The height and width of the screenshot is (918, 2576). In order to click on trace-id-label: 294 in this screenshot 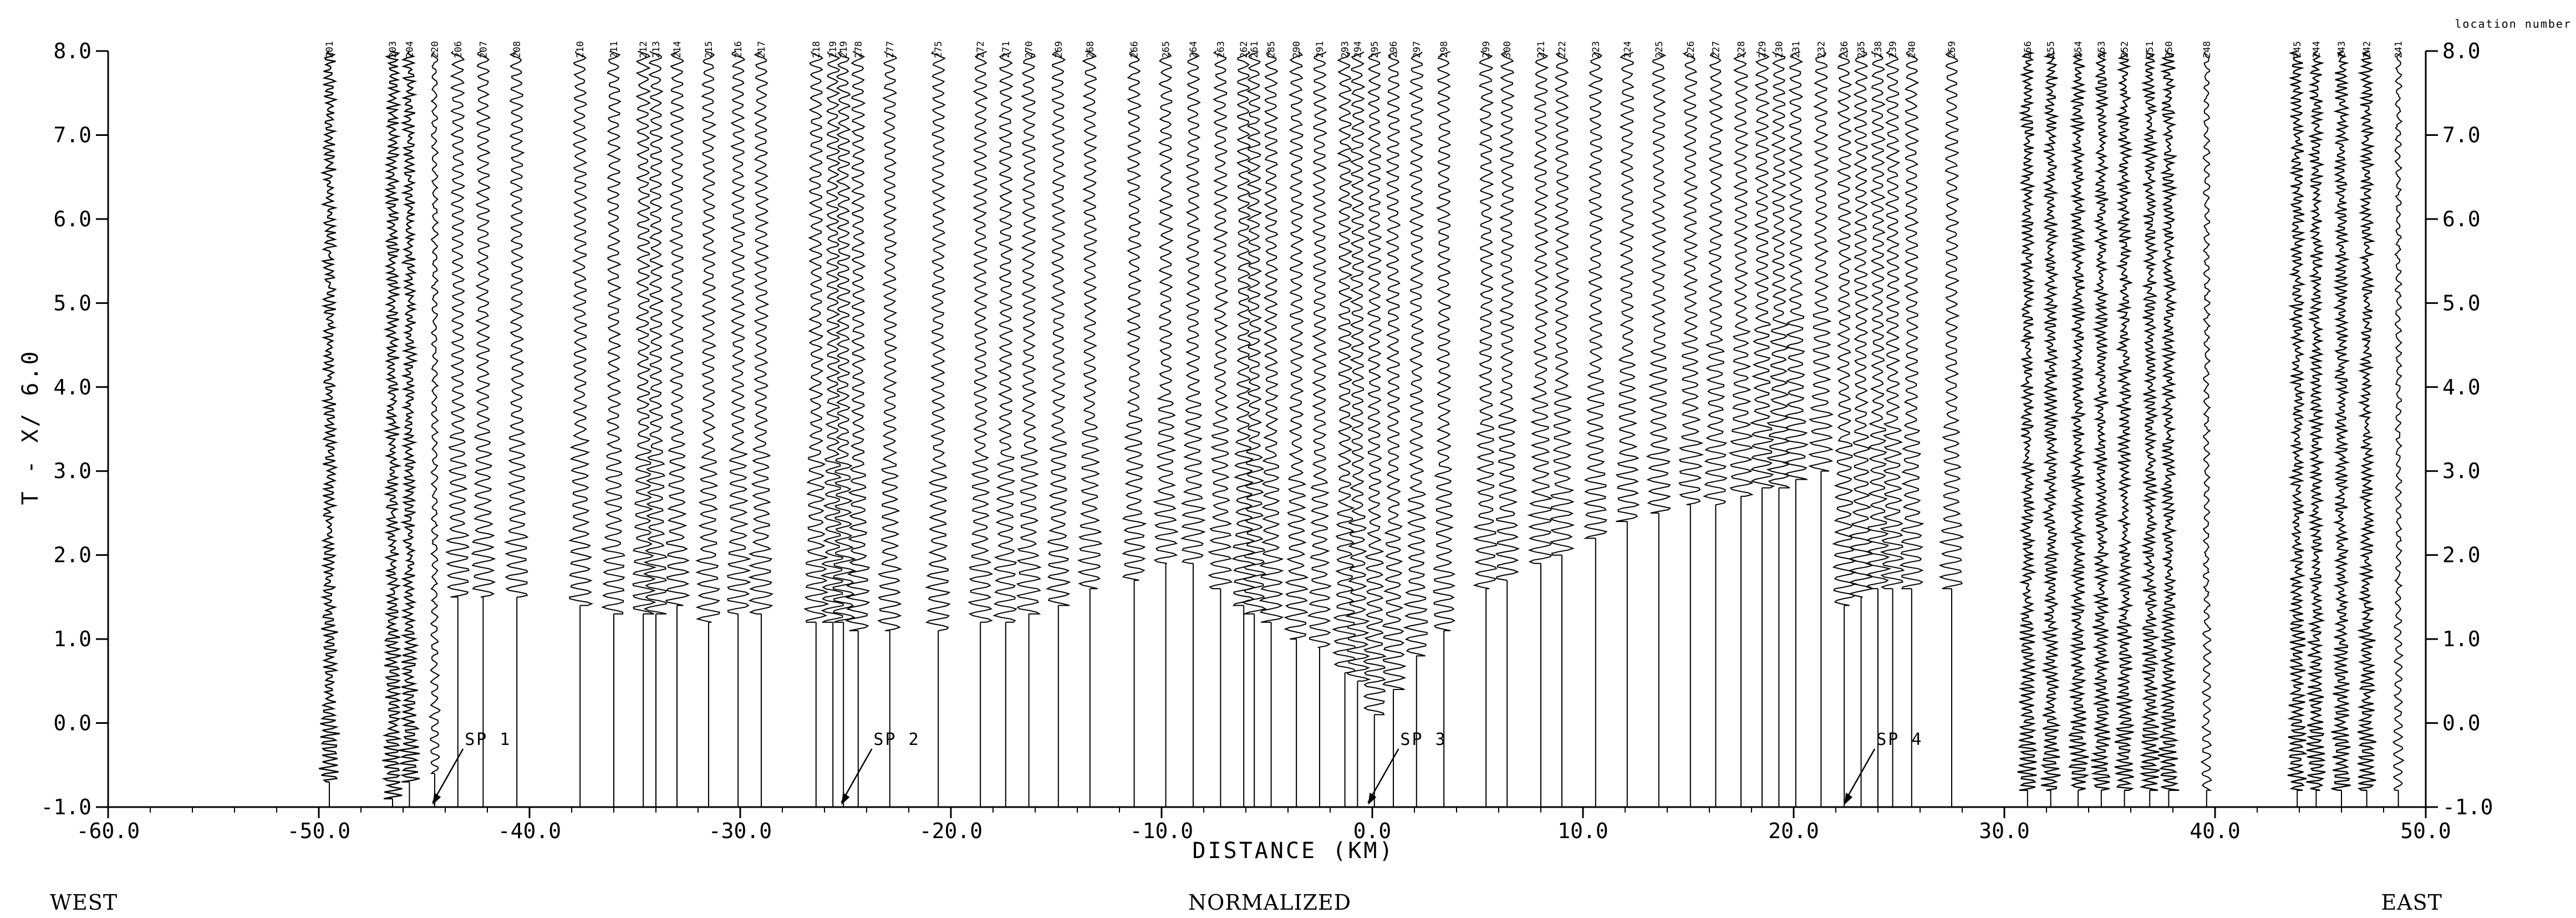, I will do `click(1357, 49)`.